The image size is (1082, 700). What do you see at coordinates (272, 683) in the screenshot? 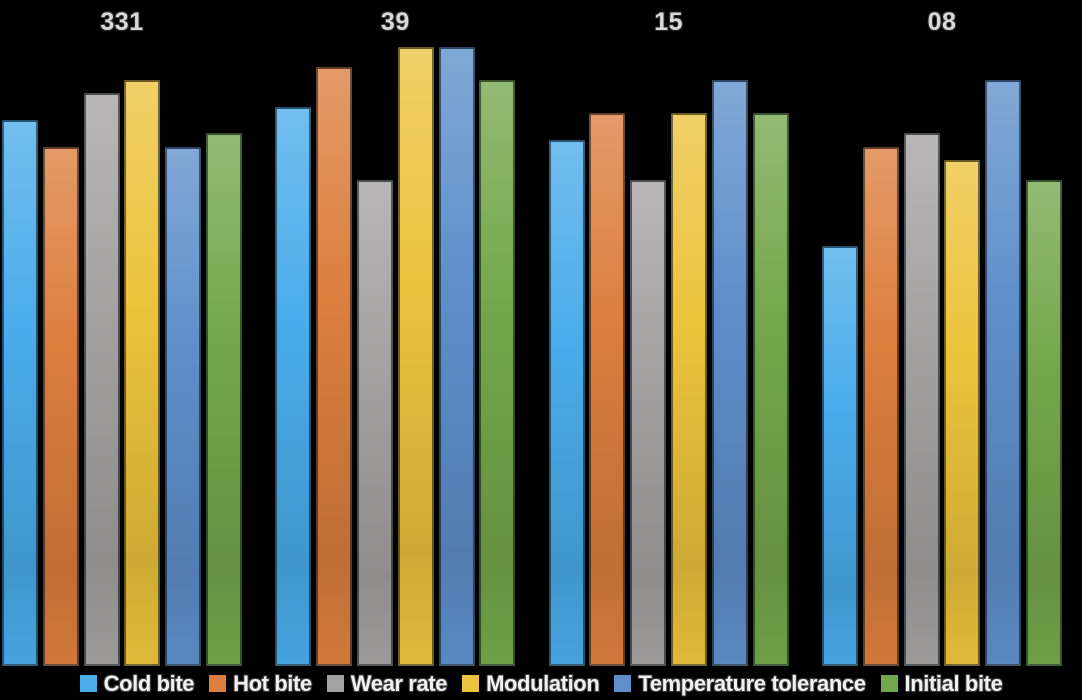
I see `legend-label: Hot bite` at bounding box center [272, 683].